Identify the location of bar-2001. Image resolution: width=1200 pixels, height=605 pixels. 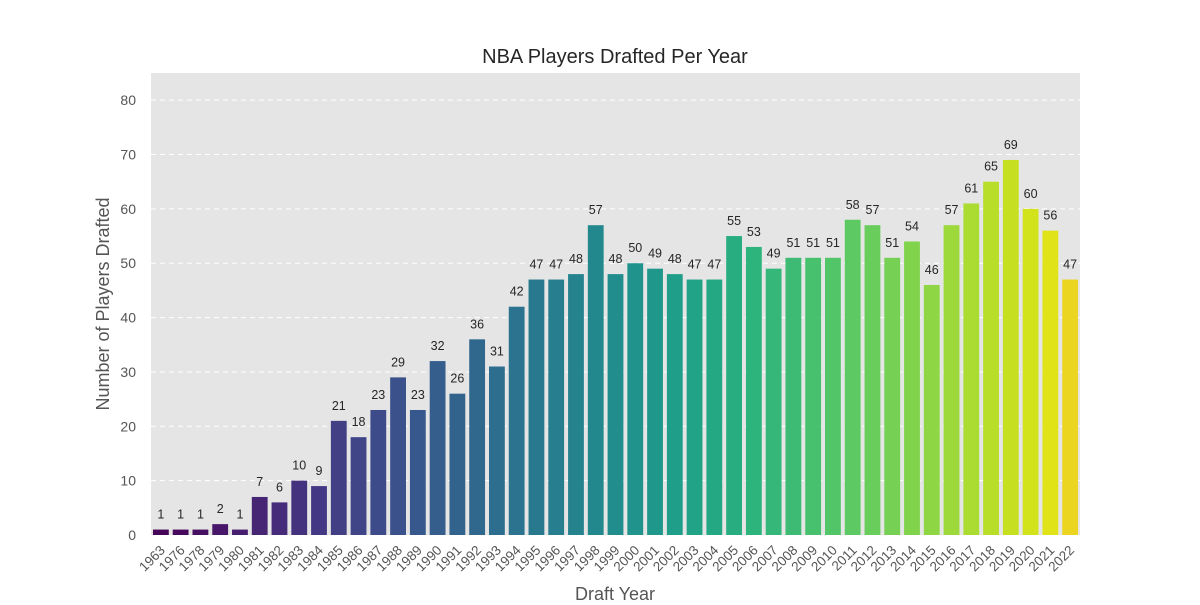
(655, 401).